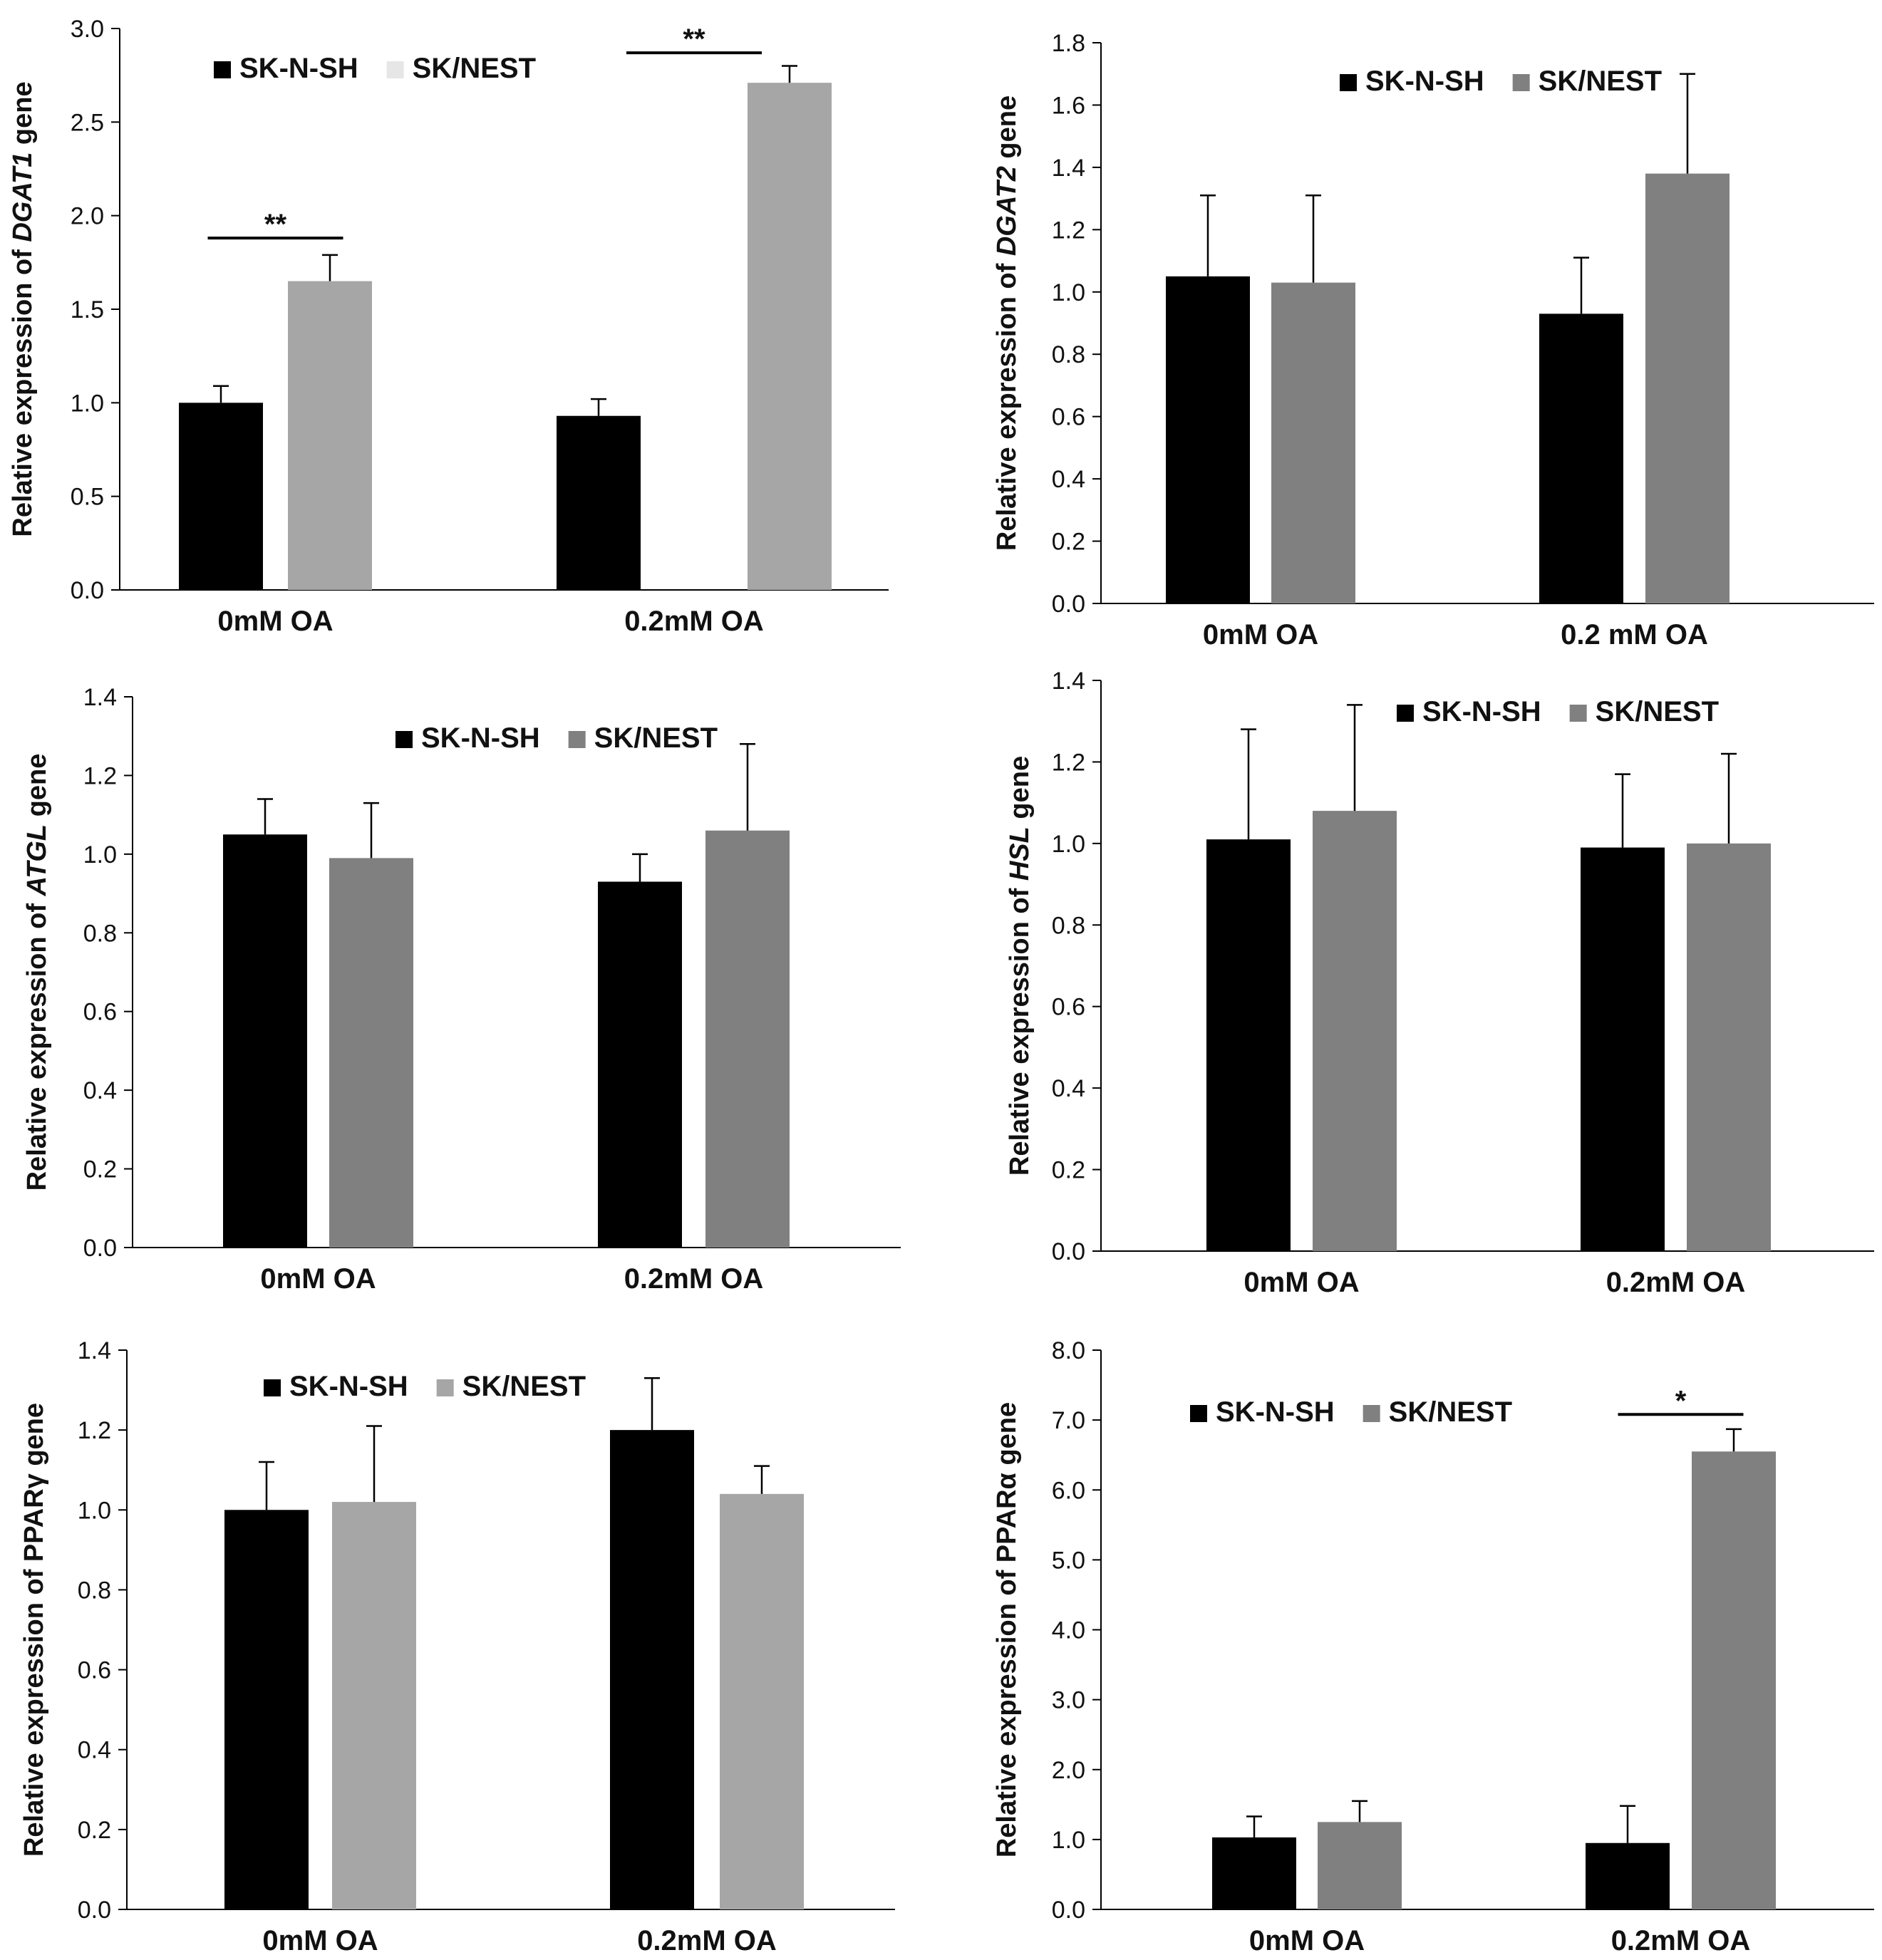  What do you see at coordinates (1068, 1420) in the screenshot?
I see `y-tick-label: 7.0` at bounding box center [1068, 1420].